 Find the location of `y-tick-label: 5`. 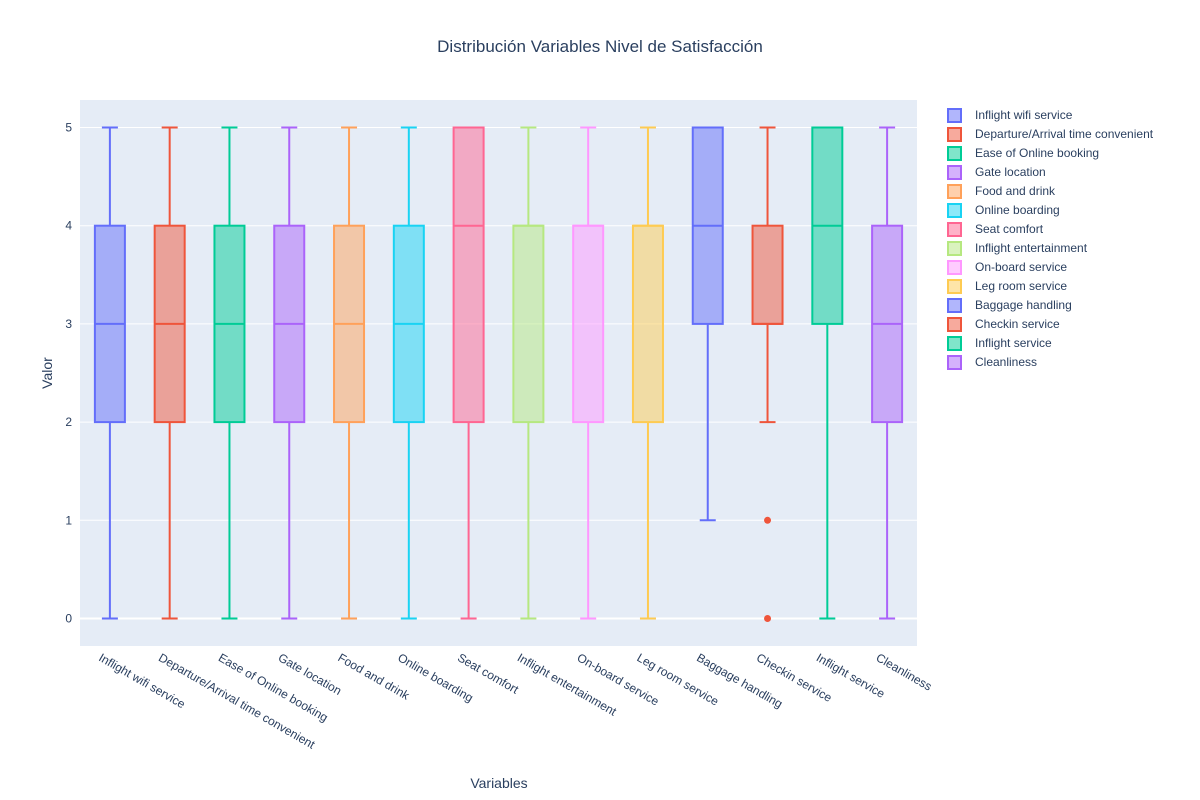

y-tick-label: 5 is located at coordinates (68, 127).